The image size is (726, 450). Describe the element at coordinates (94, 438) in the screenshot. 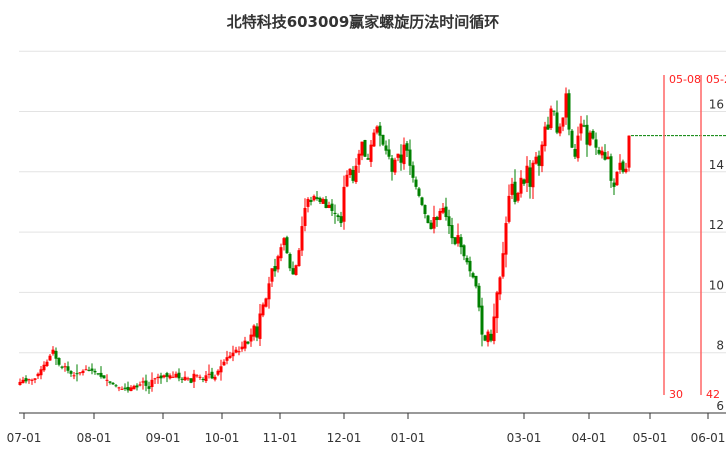

I see `x-tick-label: 08-01` at that location.